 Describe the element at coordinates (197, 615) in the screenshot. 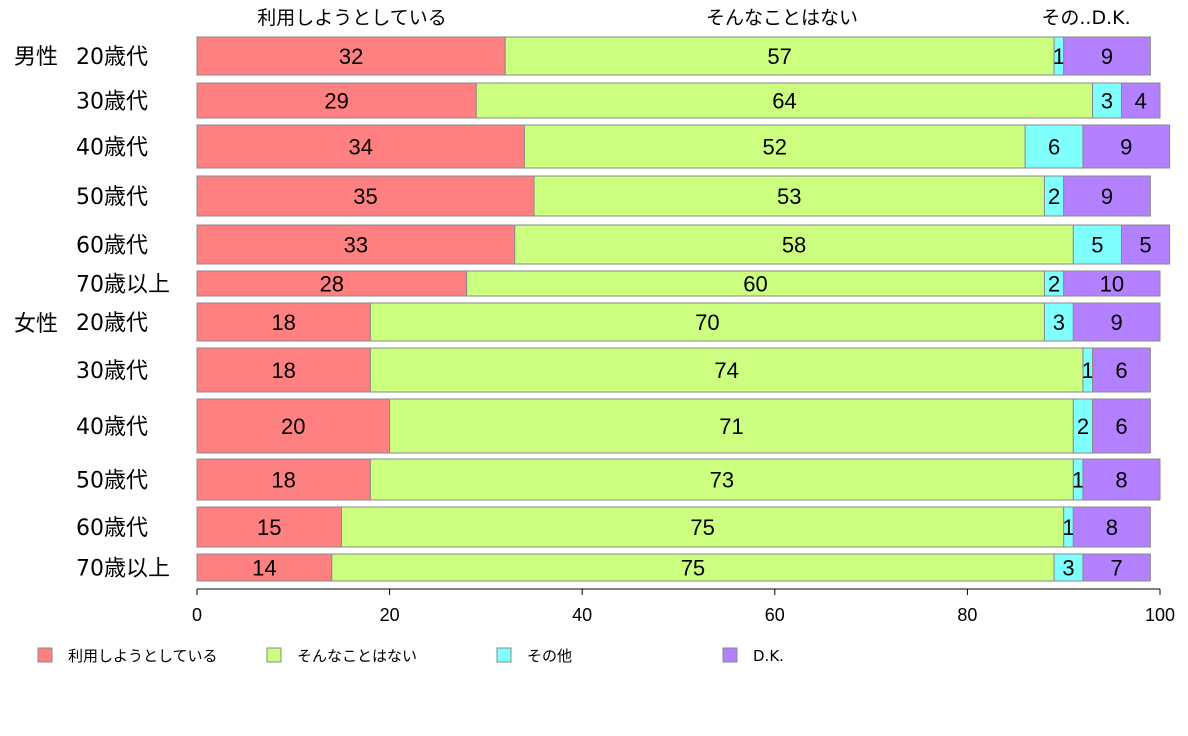

I see `x-tick-label: 0` at that location.